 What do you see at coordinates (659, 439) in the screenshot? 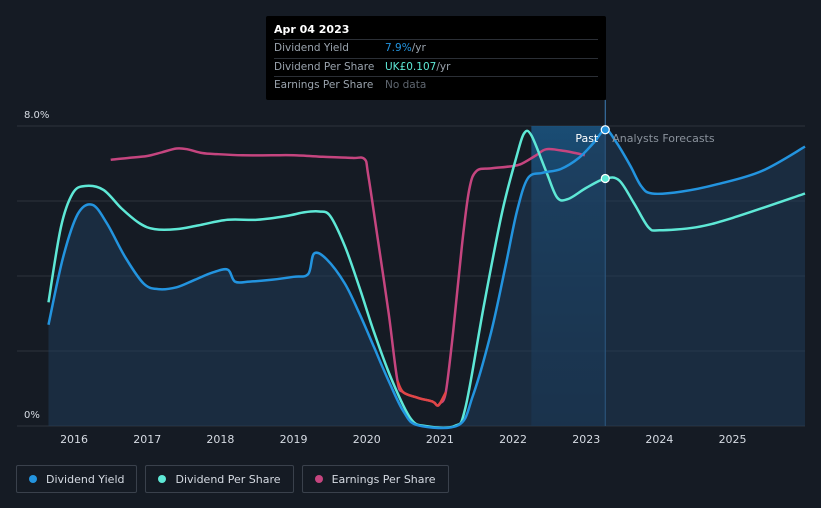
I see `x-tick-label: 2024` at bounding box center [659, 439].